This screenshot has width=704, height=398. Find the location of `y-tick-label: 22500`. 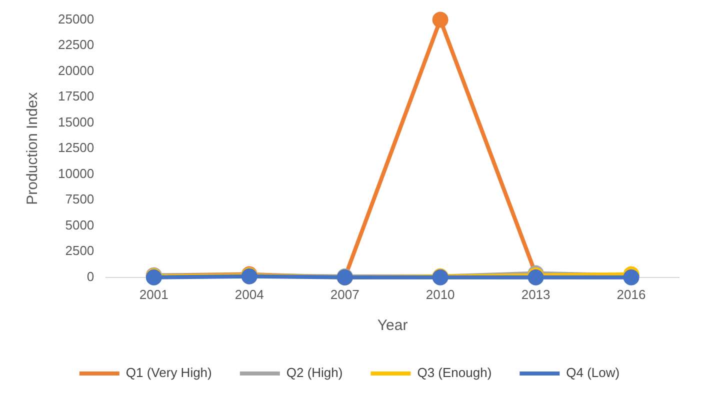

y-tick-label: 22500 is located at coordinates (76, 44).